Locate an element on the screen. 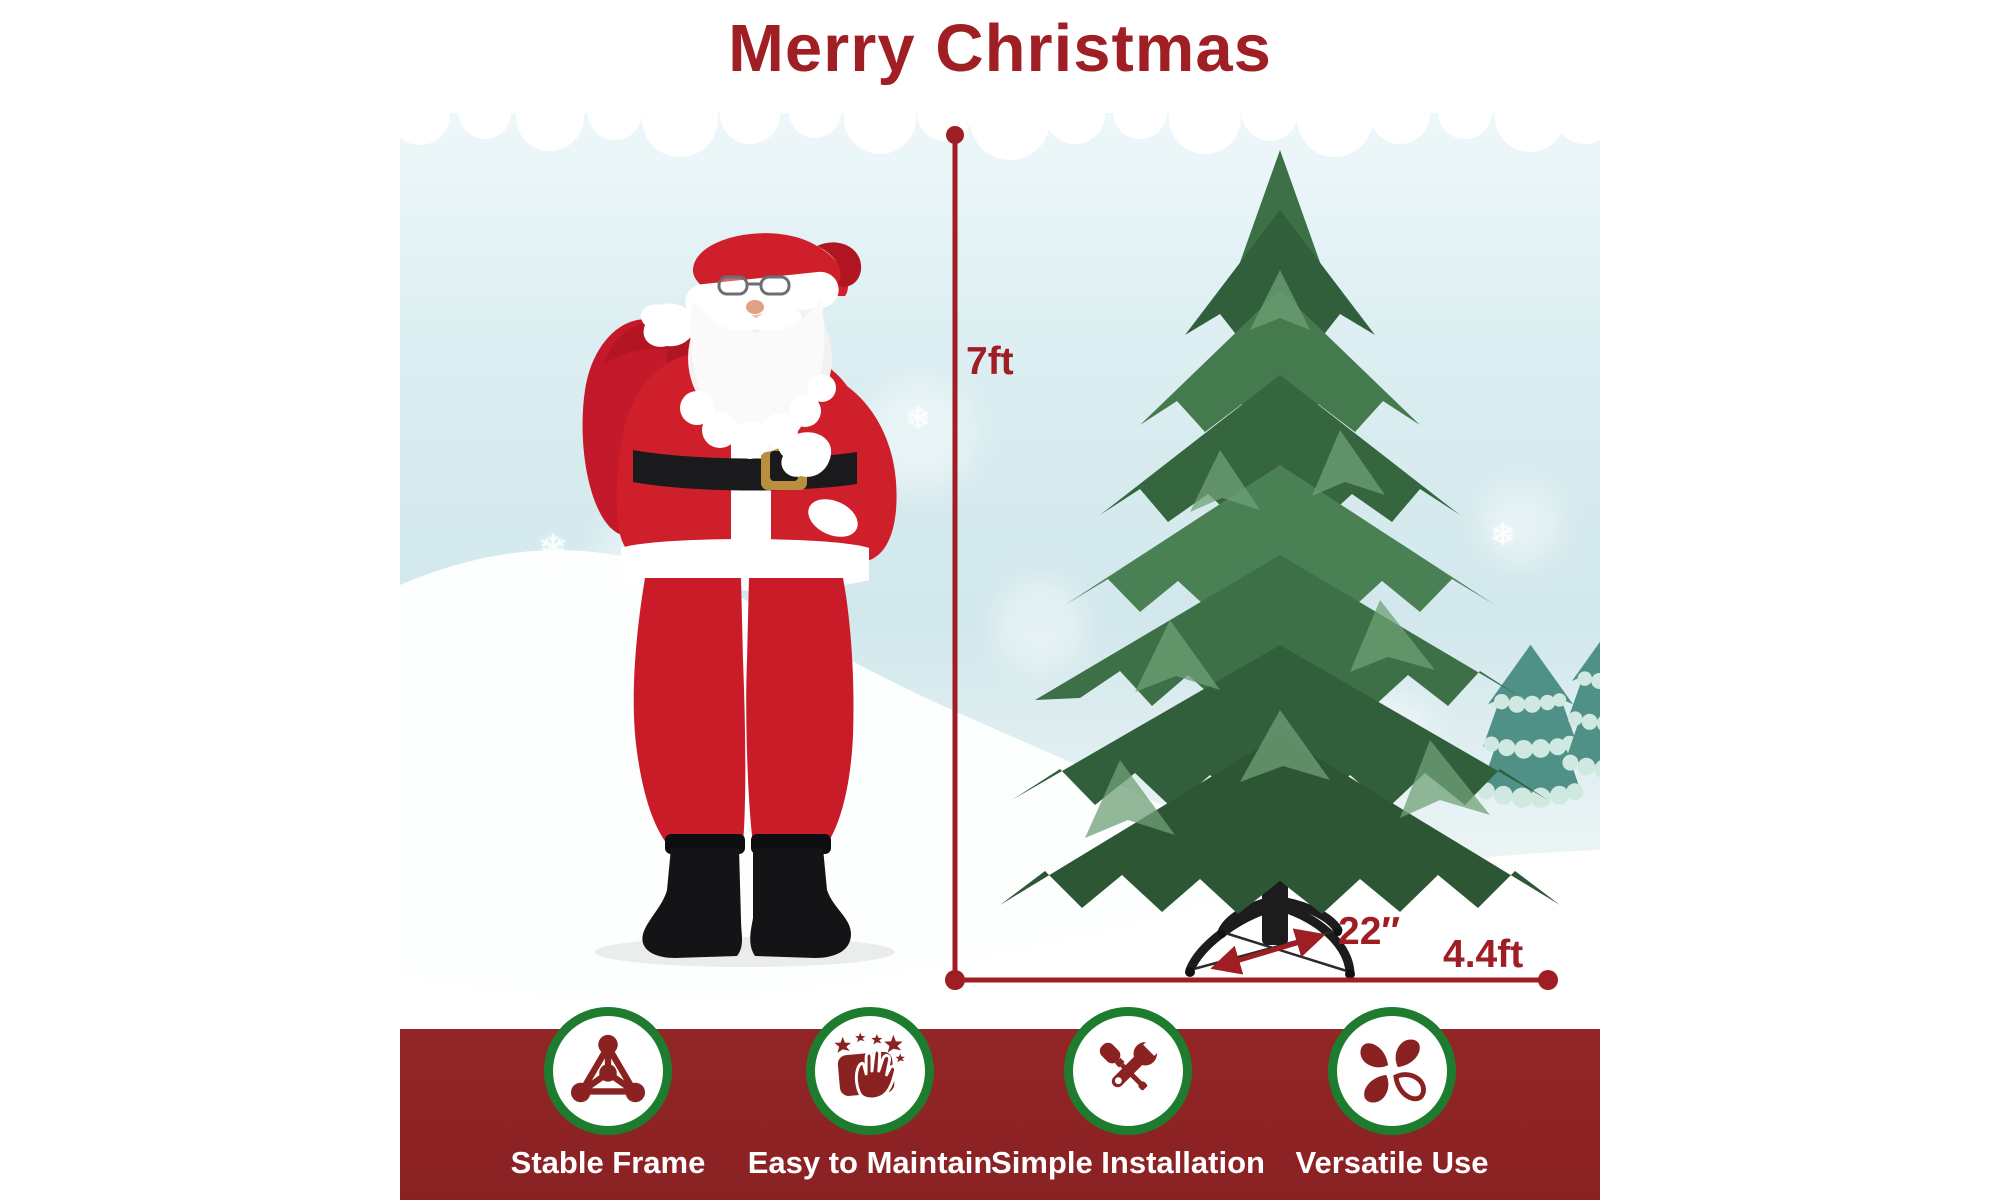  feature-stable-frame: Stable Frame is located at coordinates (608, 1103).